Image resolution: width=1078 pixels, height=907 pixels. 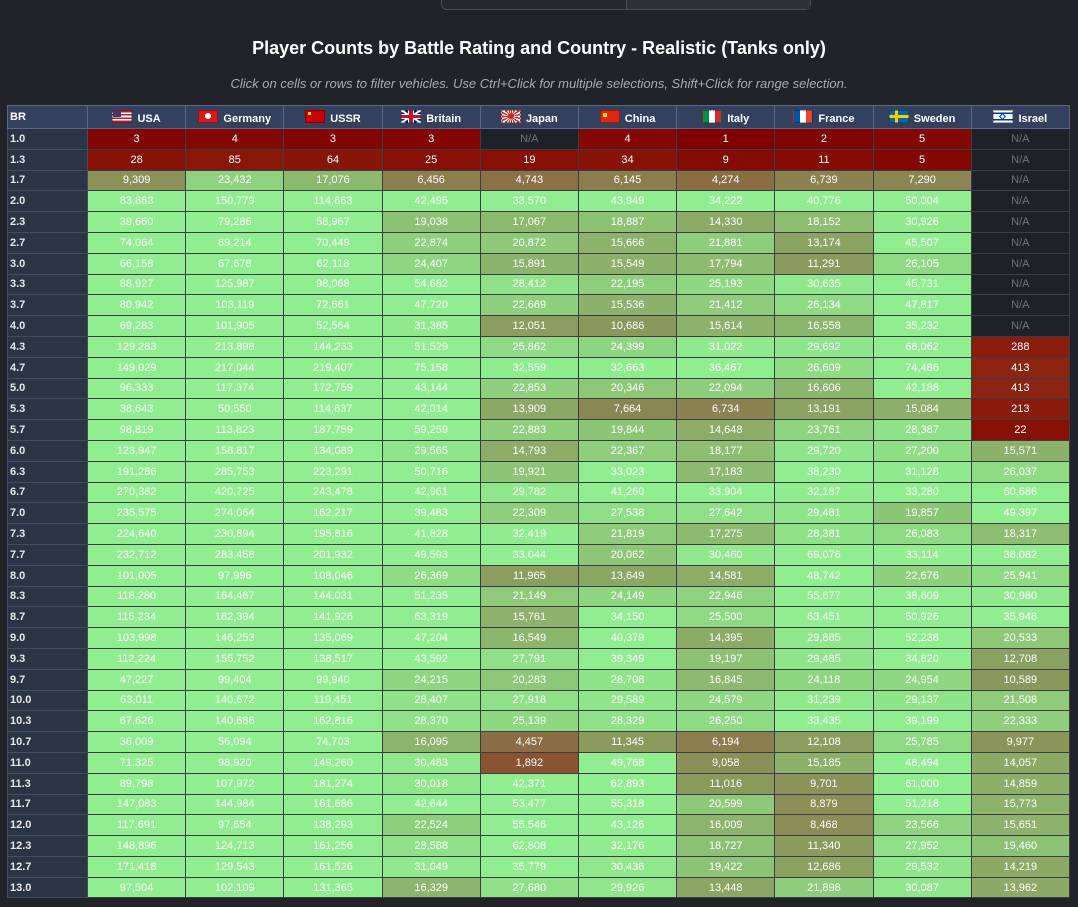 What do you see at coordinates (47, 284) in the screenshot?
I see `br-label: 3.3` at bounding box center [47, 284].